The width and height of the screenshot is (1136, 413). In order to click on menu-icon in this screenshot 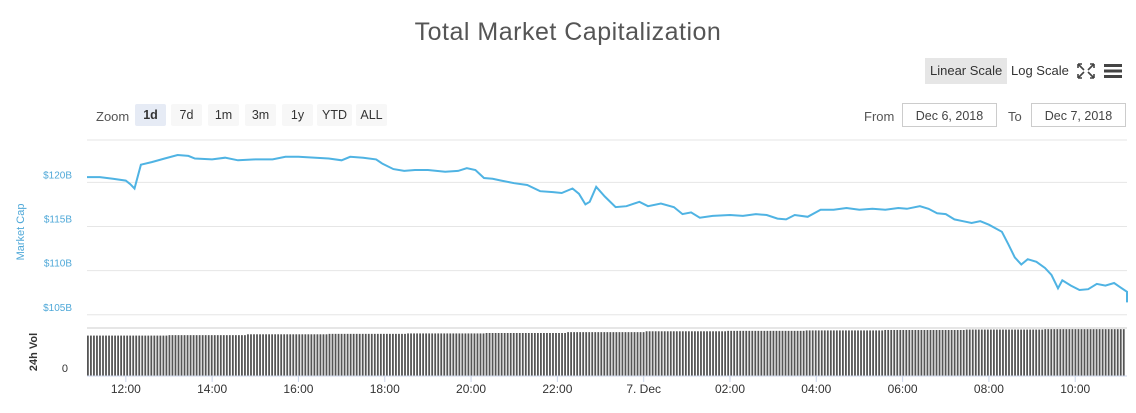, I will do `click(1113, 71)`.